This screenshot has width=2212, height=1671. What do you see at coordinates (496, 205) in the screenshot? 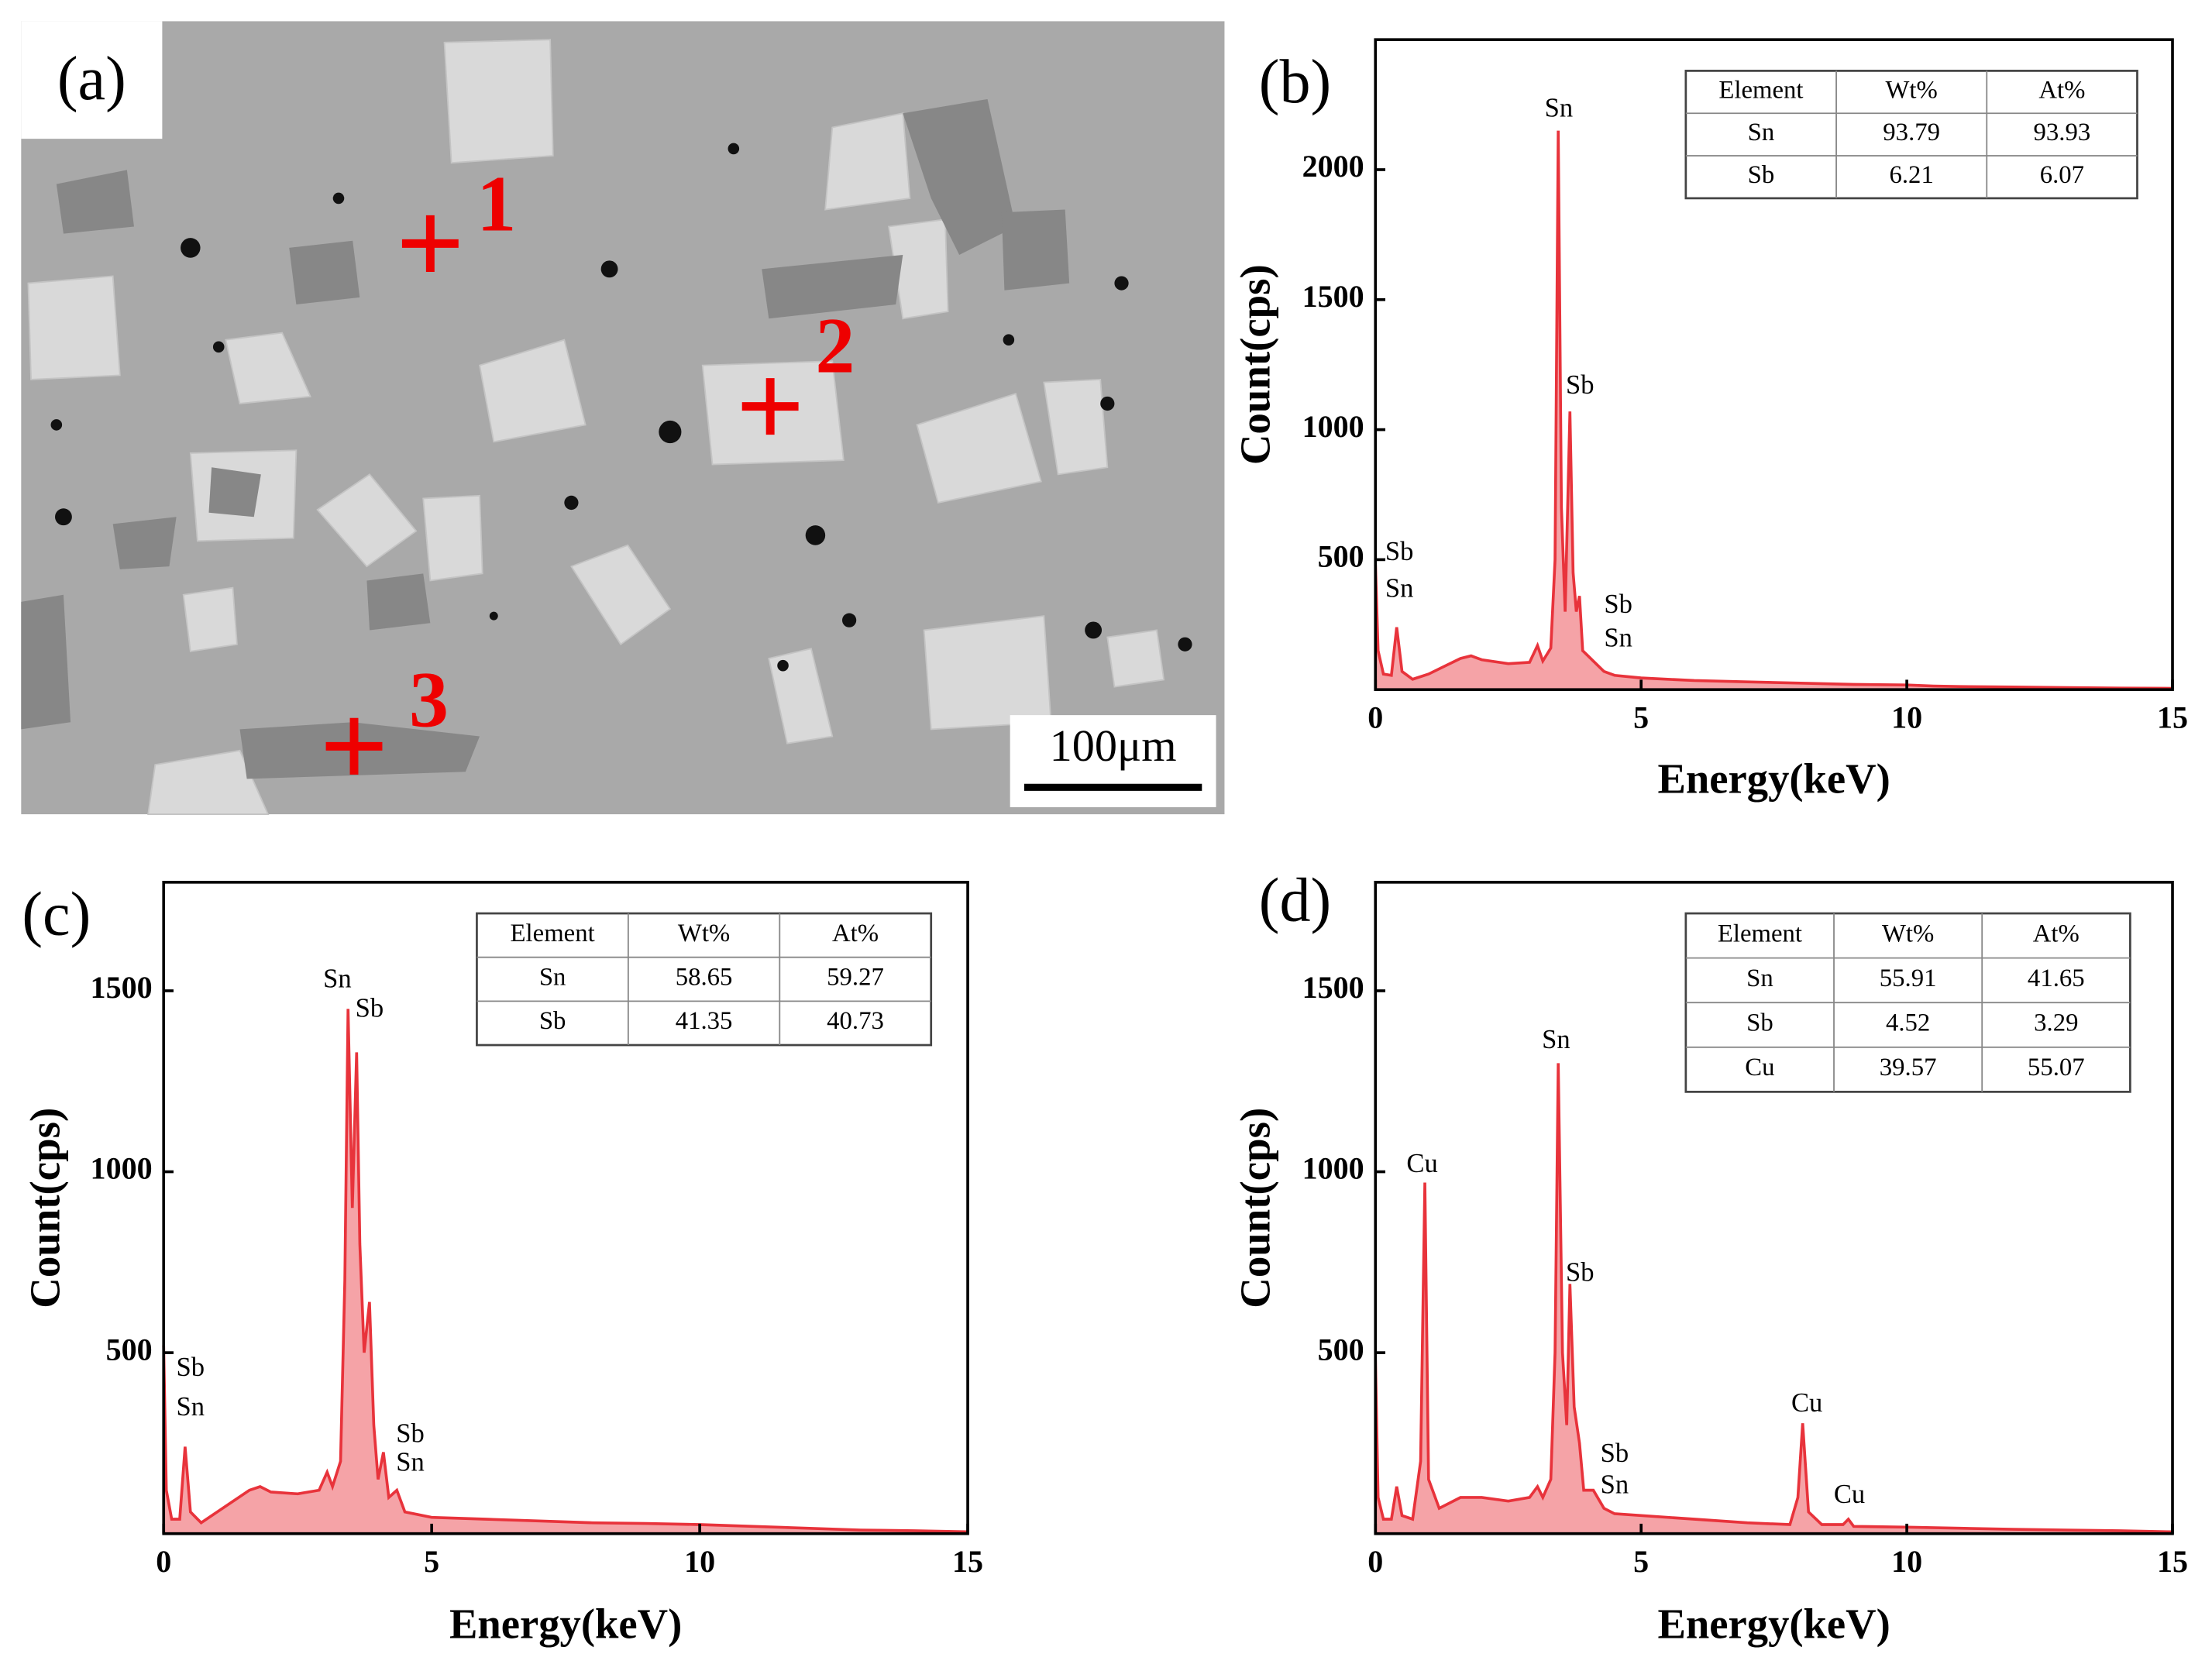
I see `point-label: 1` at bounding box center [496, 205].